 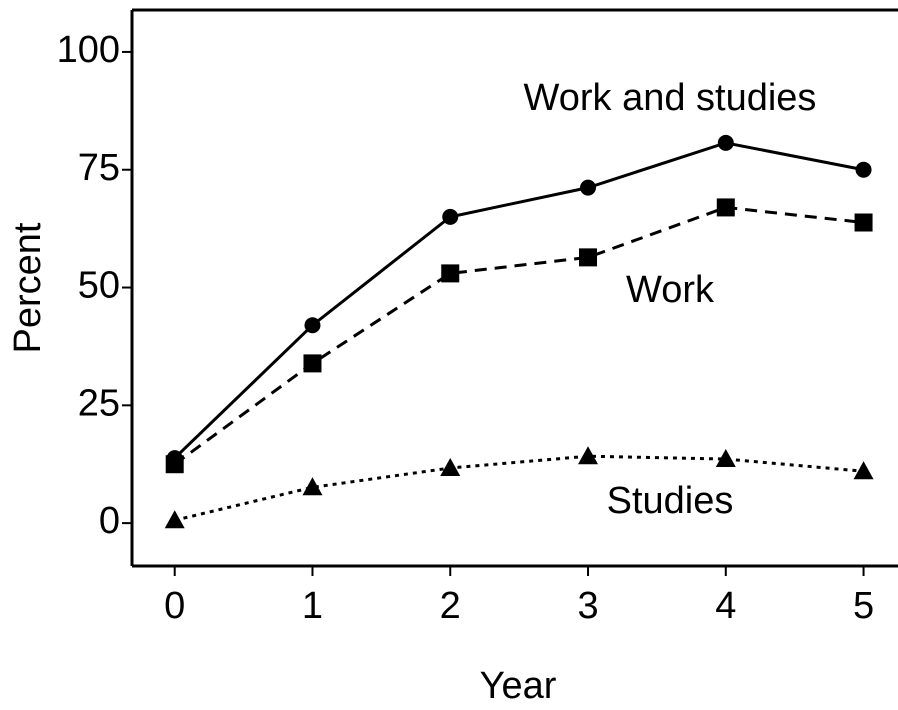 I want to click on y-tick-label: 75, so click(x=99, y=168).